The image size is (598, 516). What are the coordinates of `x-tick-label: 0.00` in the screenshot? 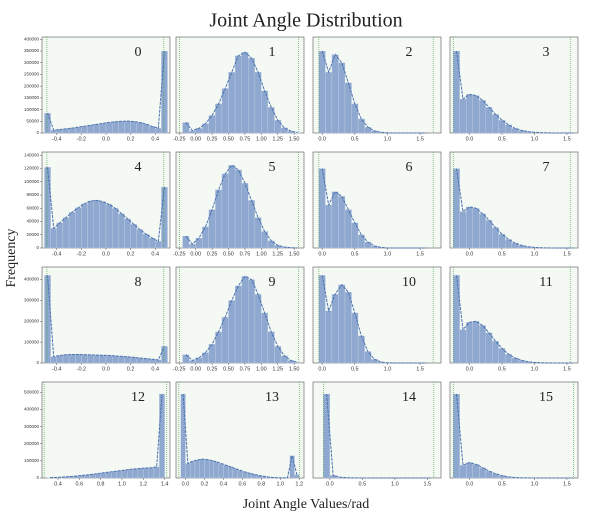 It's located at (195, 369).